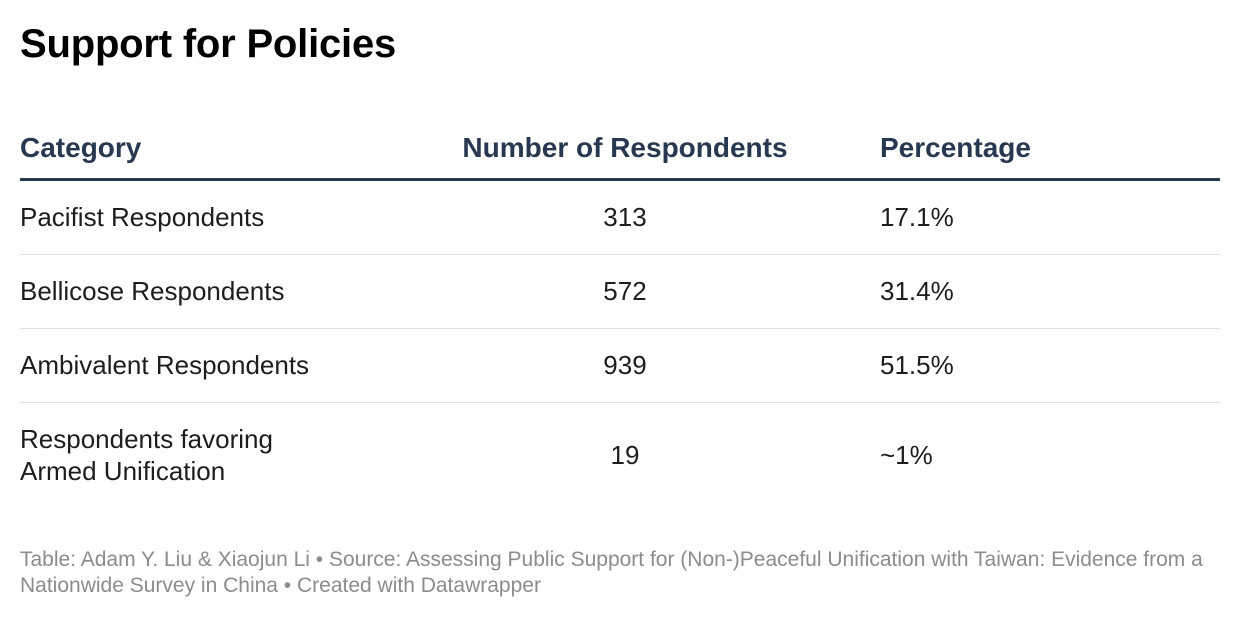  Describe the element at coordinates (625, 455) in the screenshot. I see `cell-respondents: 19` at that location.